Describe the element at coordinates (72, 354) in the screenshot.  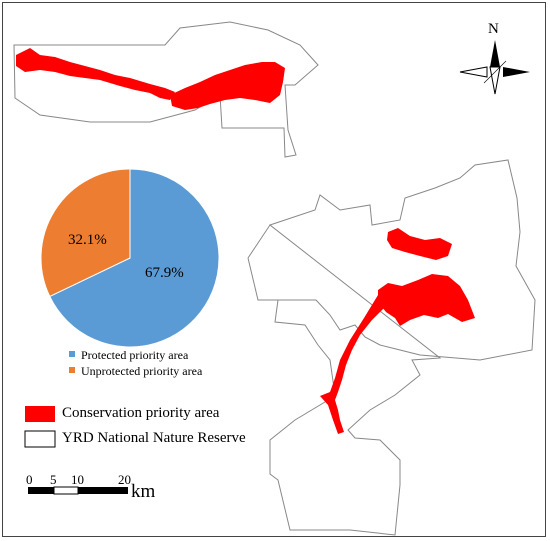
I see `pie-legend-protected-swatch` at that location.